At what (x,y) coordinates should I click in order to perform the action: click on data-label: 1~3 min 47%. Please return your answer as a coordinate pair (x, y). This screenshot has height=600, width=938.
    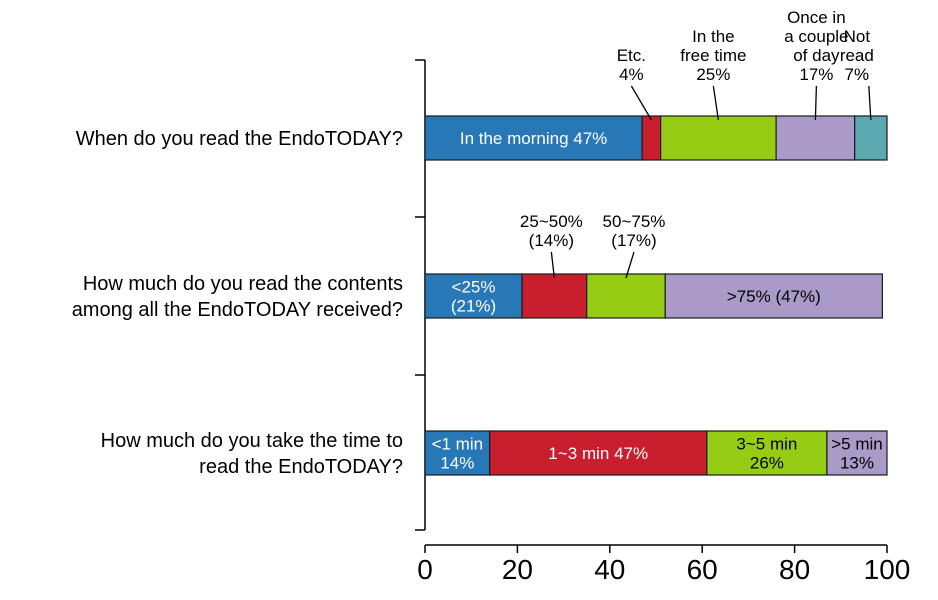
    Looking at the image, I should click on (598, 453).